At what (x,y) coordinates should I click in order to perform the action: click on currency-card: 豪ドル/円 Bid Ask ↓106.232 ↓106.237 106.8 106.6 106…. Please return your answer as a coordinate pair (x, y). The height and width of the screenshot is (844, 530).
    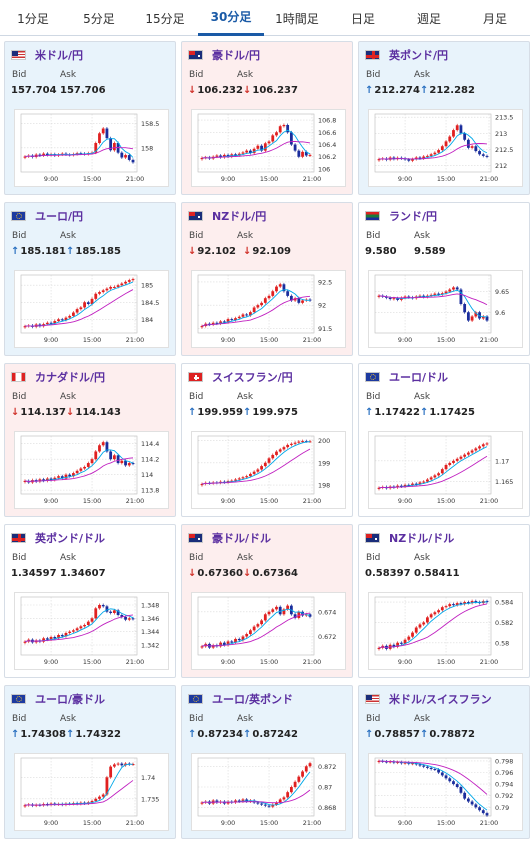
    Looking at the image, I should click on (267, 118).